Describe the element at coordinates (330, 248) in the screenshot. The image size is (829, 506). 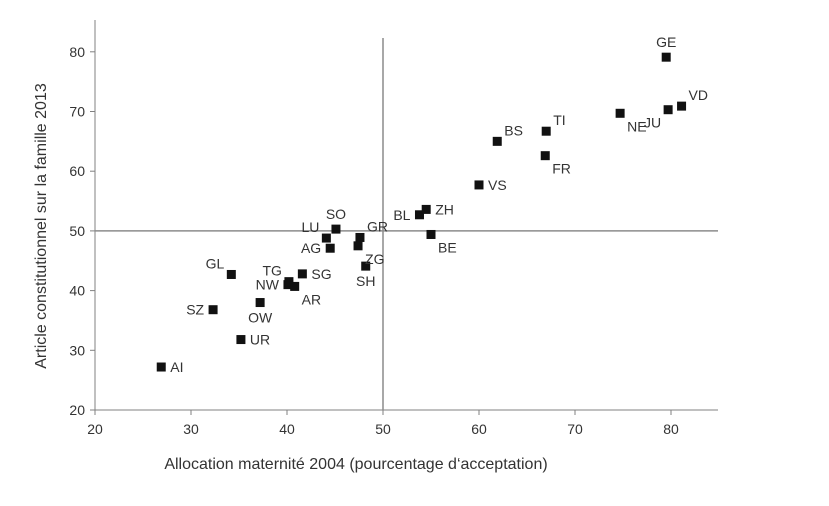
I see `data-point-ag` at that location.